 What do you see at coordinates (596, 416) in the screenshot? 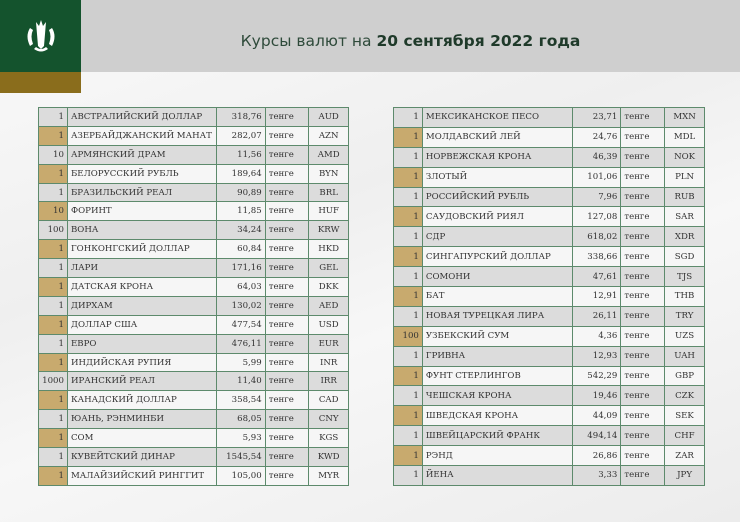
I see `rate: 44,09` at bounding box center [596, 416].